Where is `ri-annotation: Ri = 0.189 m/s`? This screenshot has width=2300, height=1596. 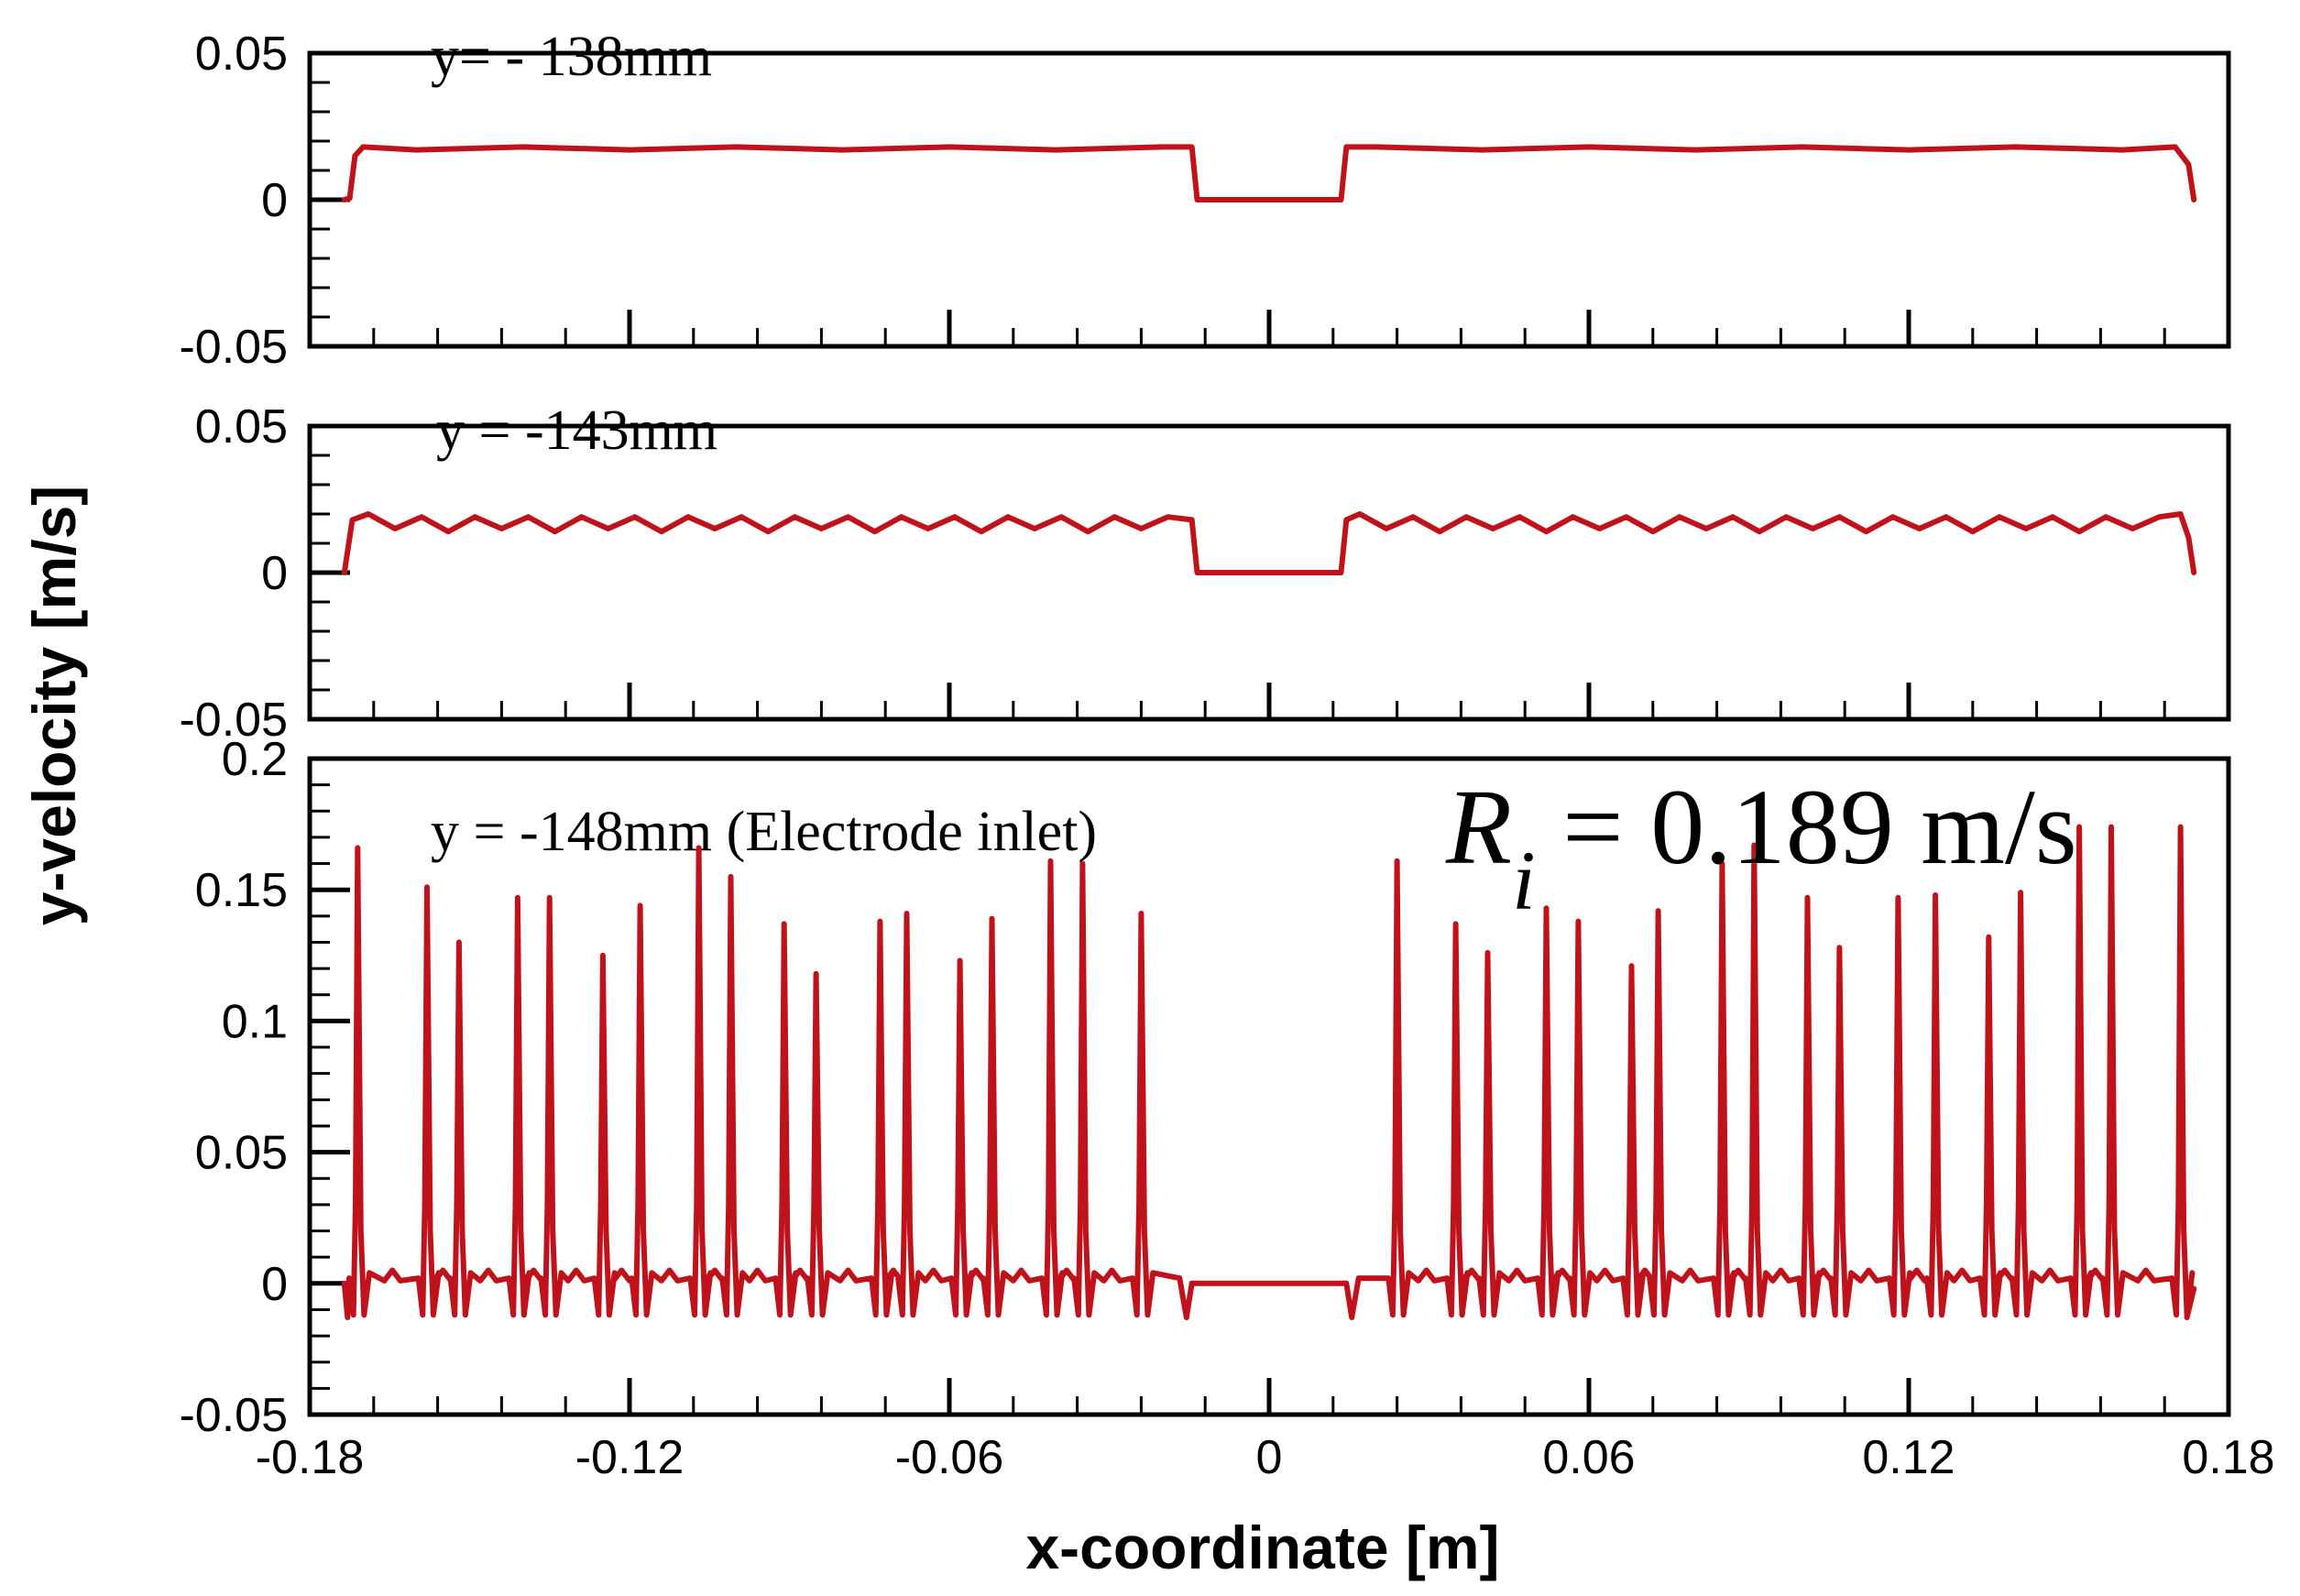
ri-annotation: Ri = 0.189 m/s is located at coordinates (1761, 847).